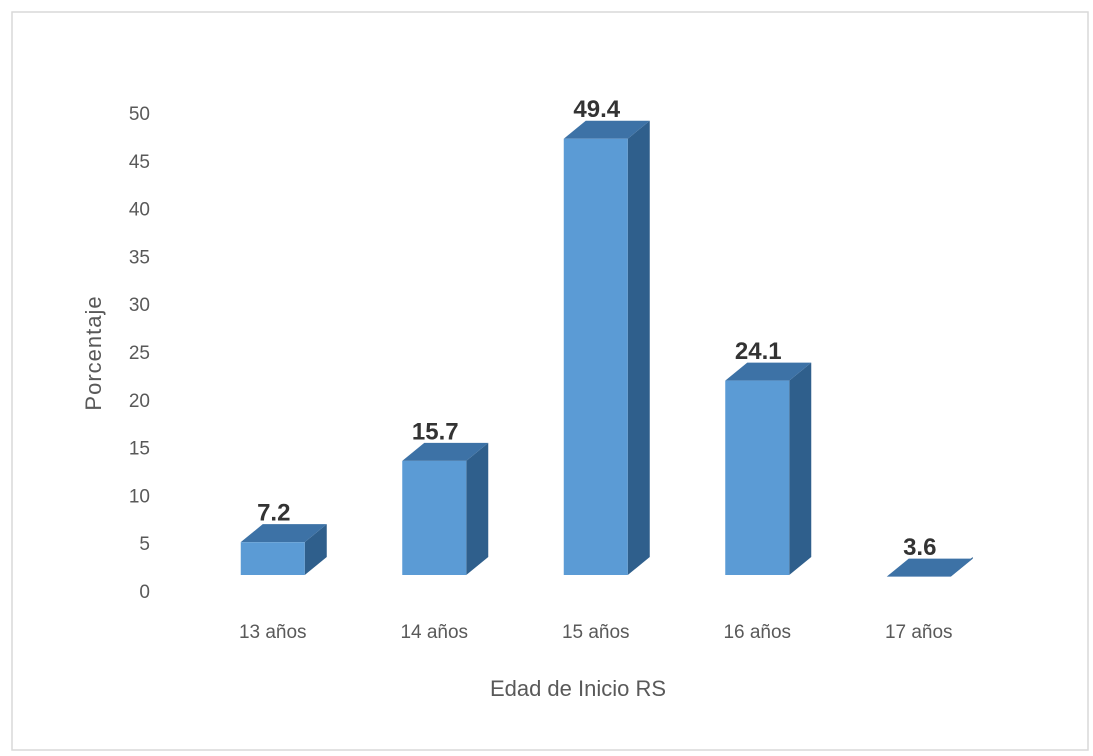  Describe the element at coordinates (139, 449) in the screenshot. I see `y-tick-label: 15` at that location.